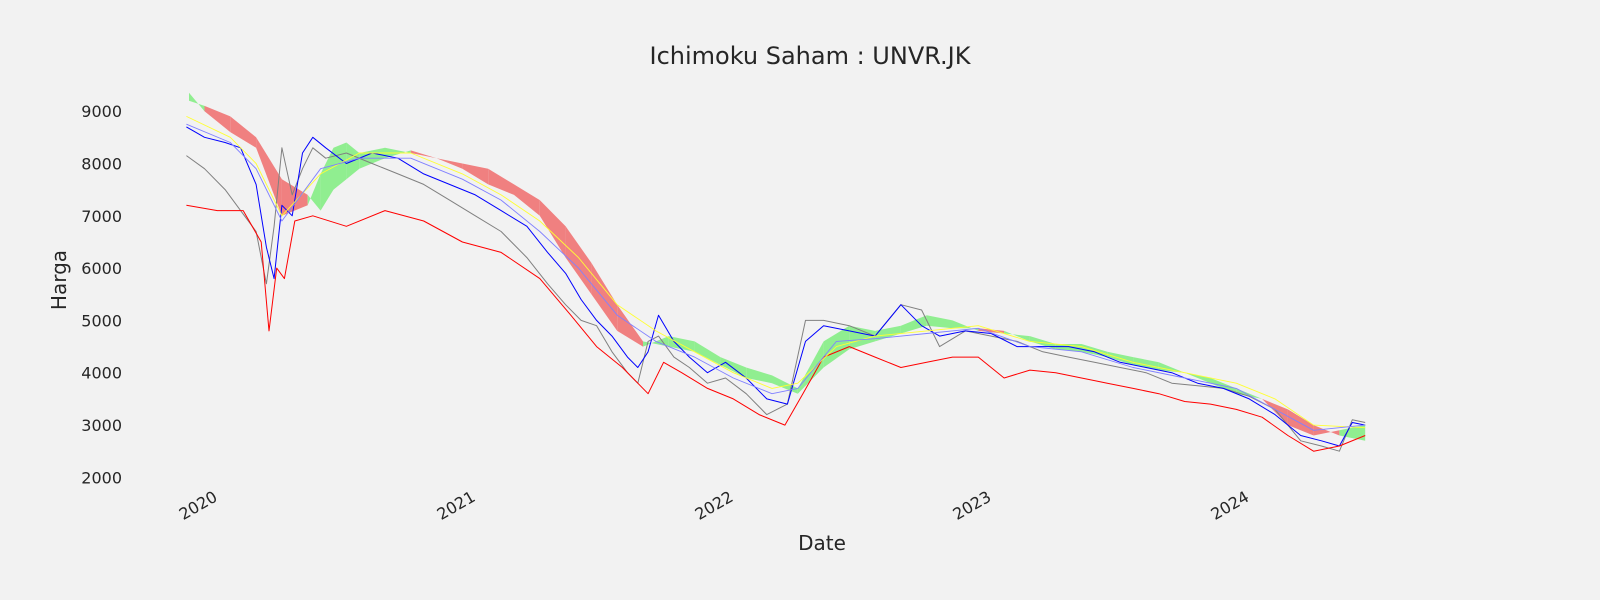 This screenshot has width=1600, height=600. I want to click on y-tick-label: 4000, so click(101, 373).